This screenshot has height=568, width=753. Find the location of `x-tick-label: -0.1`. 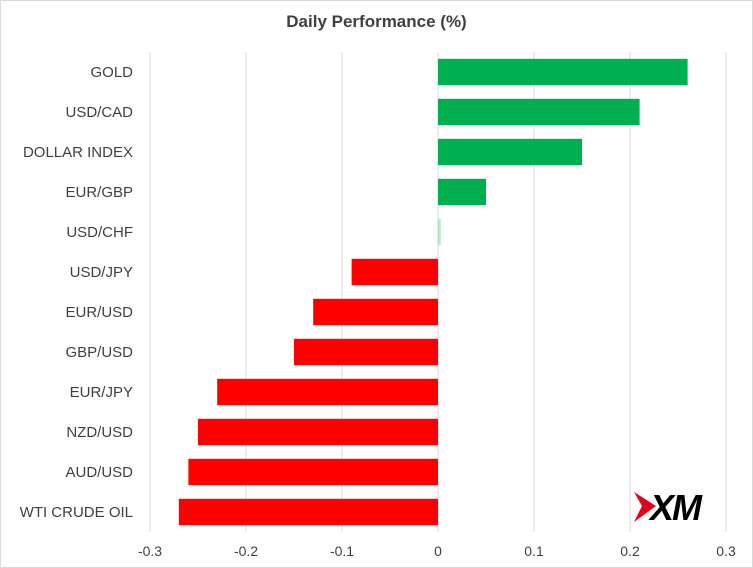

x-tick-label: -0.1 is located at coordinates (342, 551).